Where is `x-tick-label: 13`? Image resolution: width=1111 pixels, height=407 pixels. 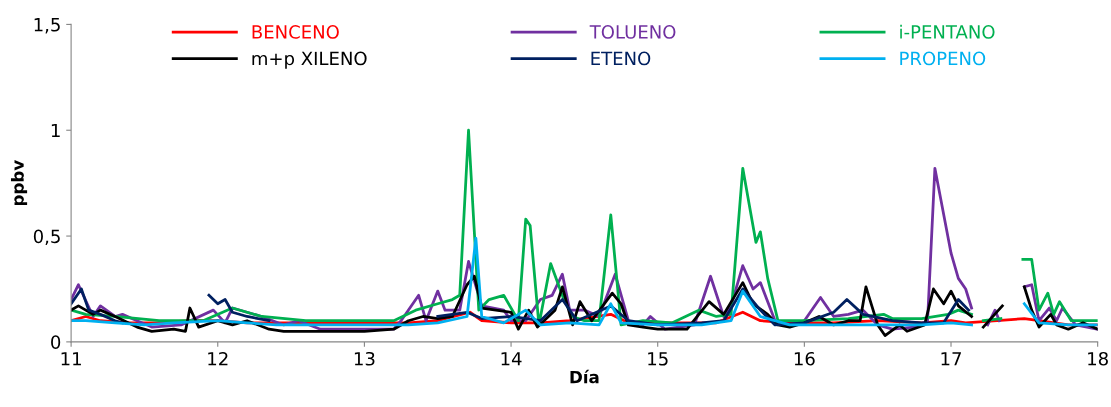 x-tick-label: 13 is located at coordinates (364, 358).